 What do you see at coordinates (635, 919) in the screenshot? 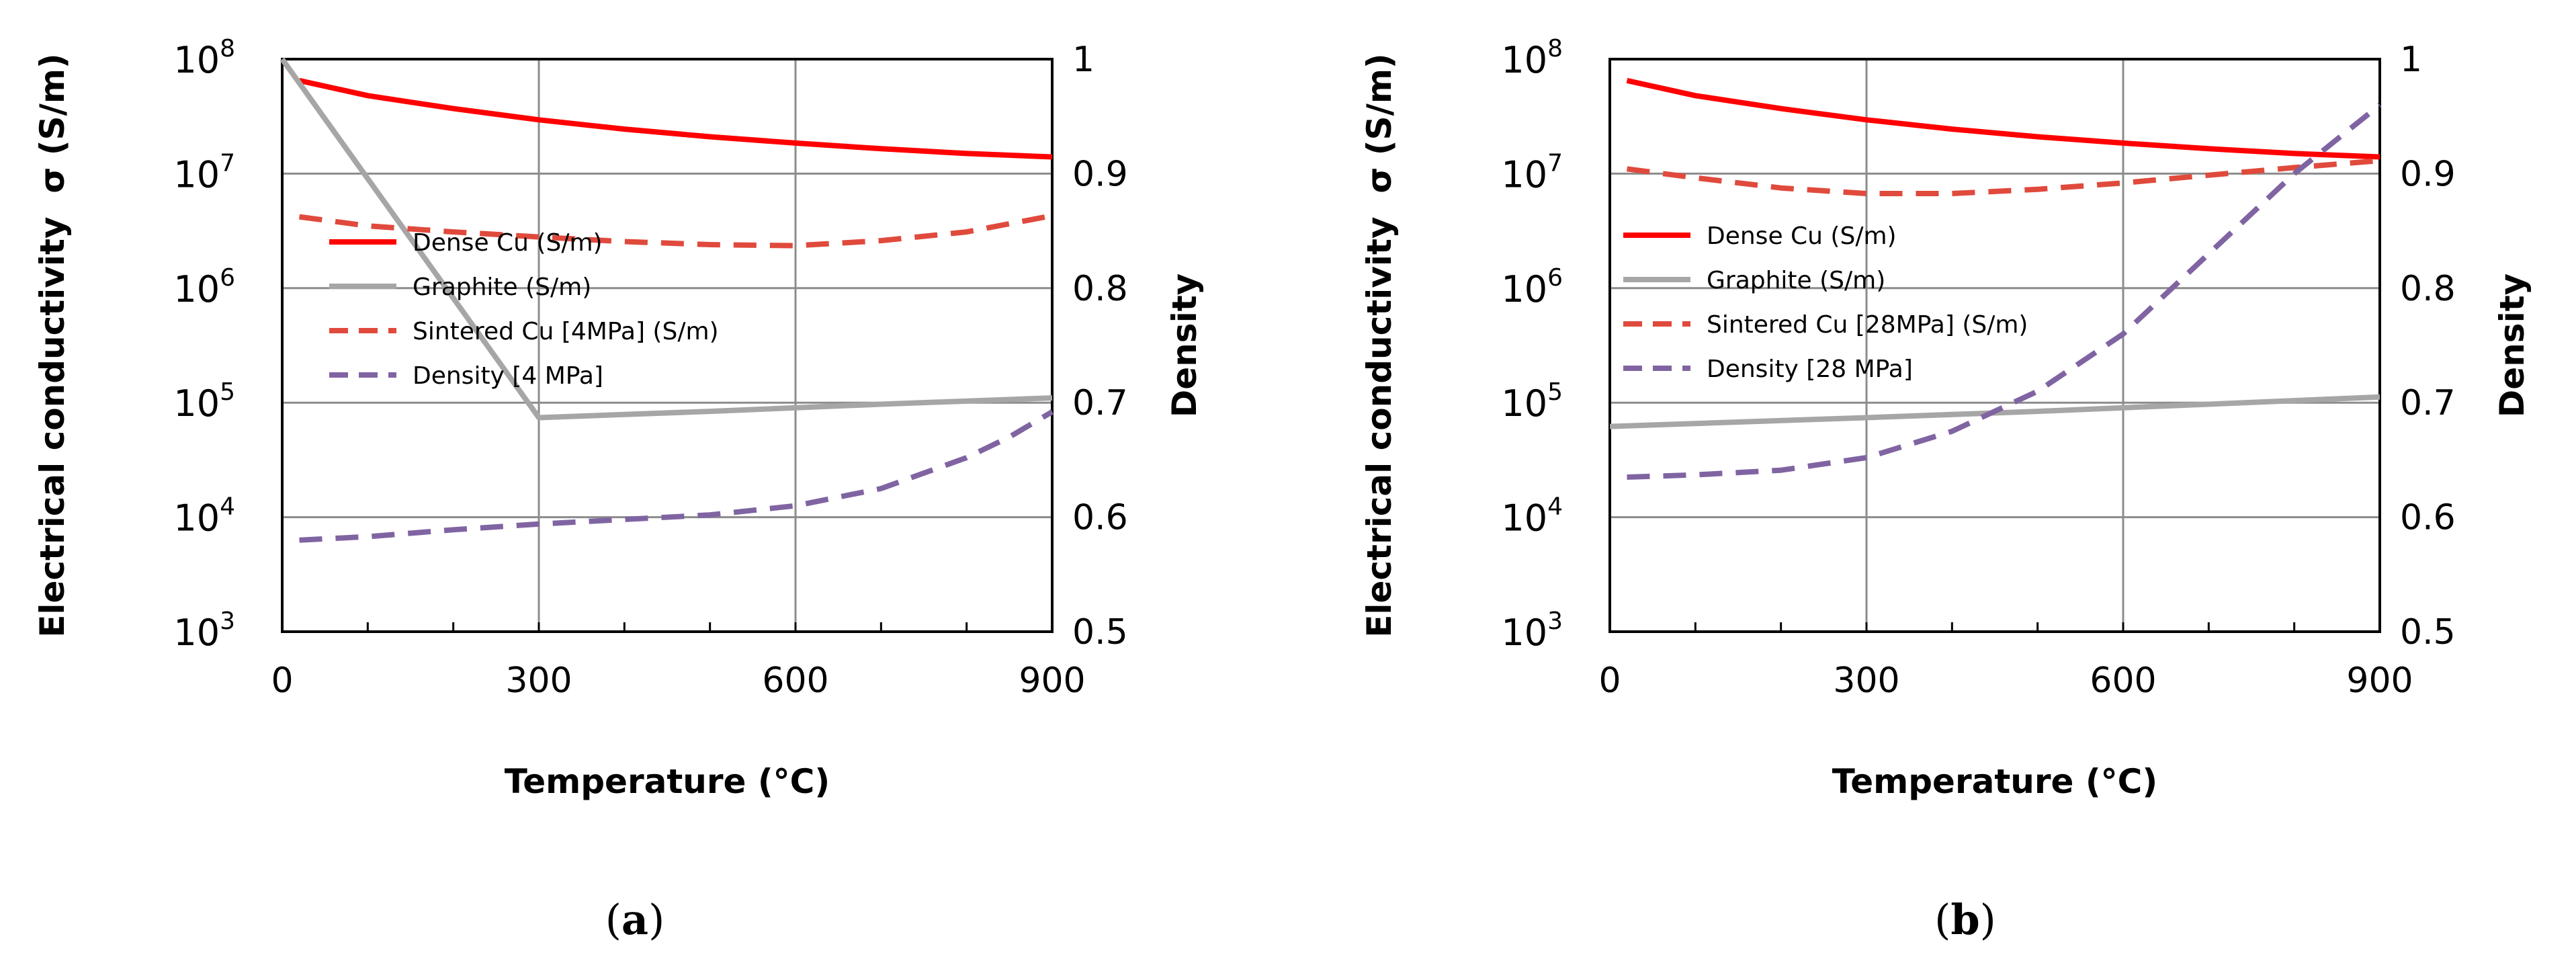
I see `panel-label: (a)` at bounding box center [635, 919].